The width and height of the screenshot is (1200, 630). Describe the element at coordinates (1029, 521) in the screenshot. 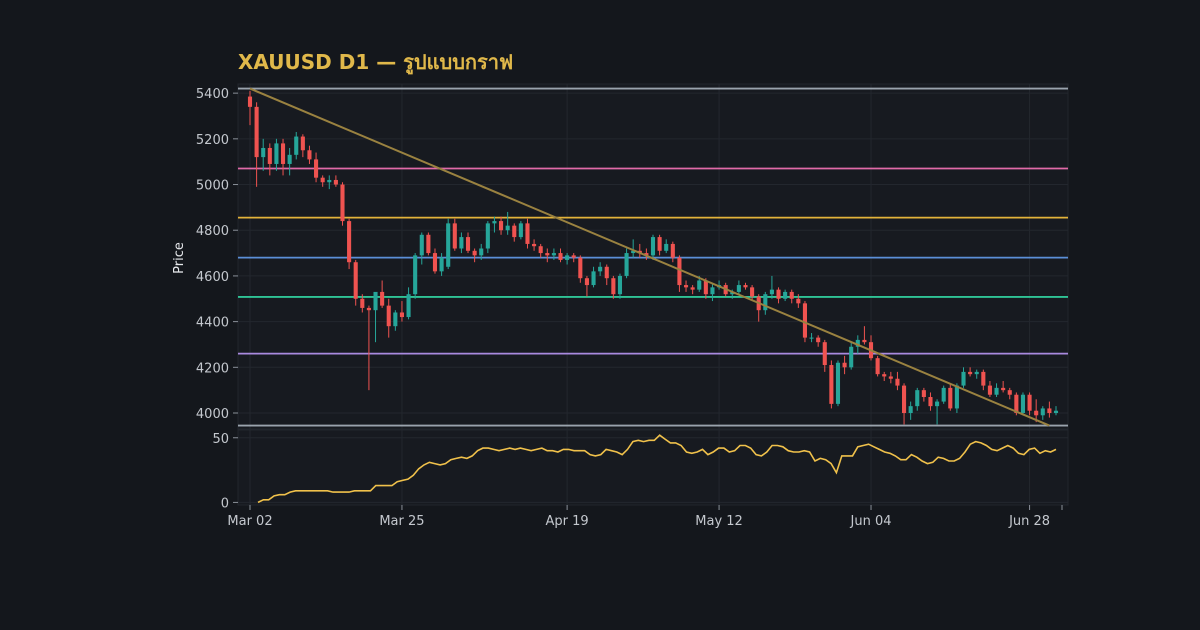

I see `x-tick-label: Jun 28` at that location.